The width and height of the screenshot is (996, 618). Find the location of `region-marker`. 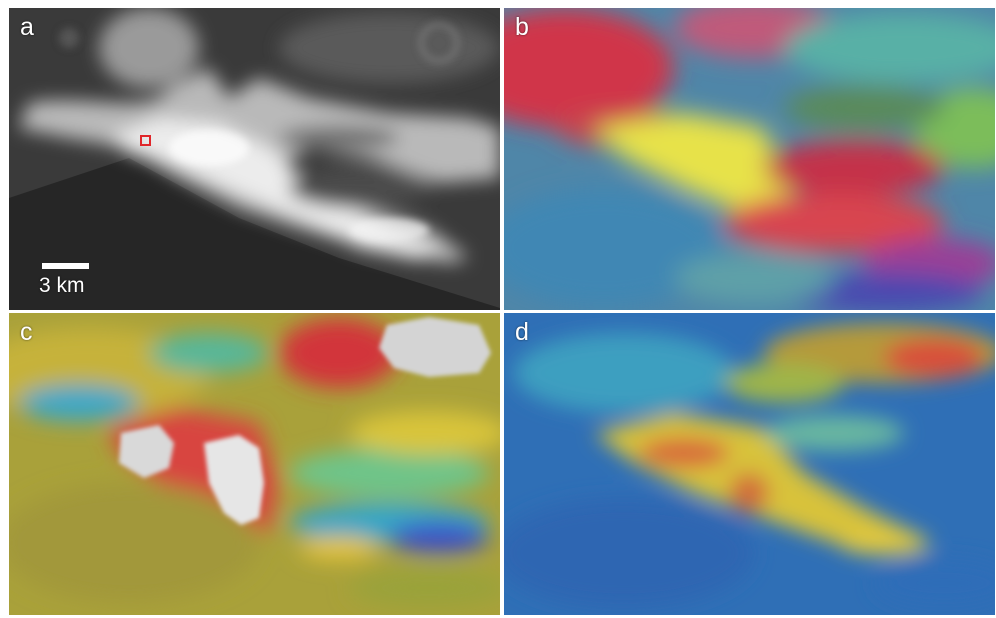

region-marker is located at coordinates (145, 140).